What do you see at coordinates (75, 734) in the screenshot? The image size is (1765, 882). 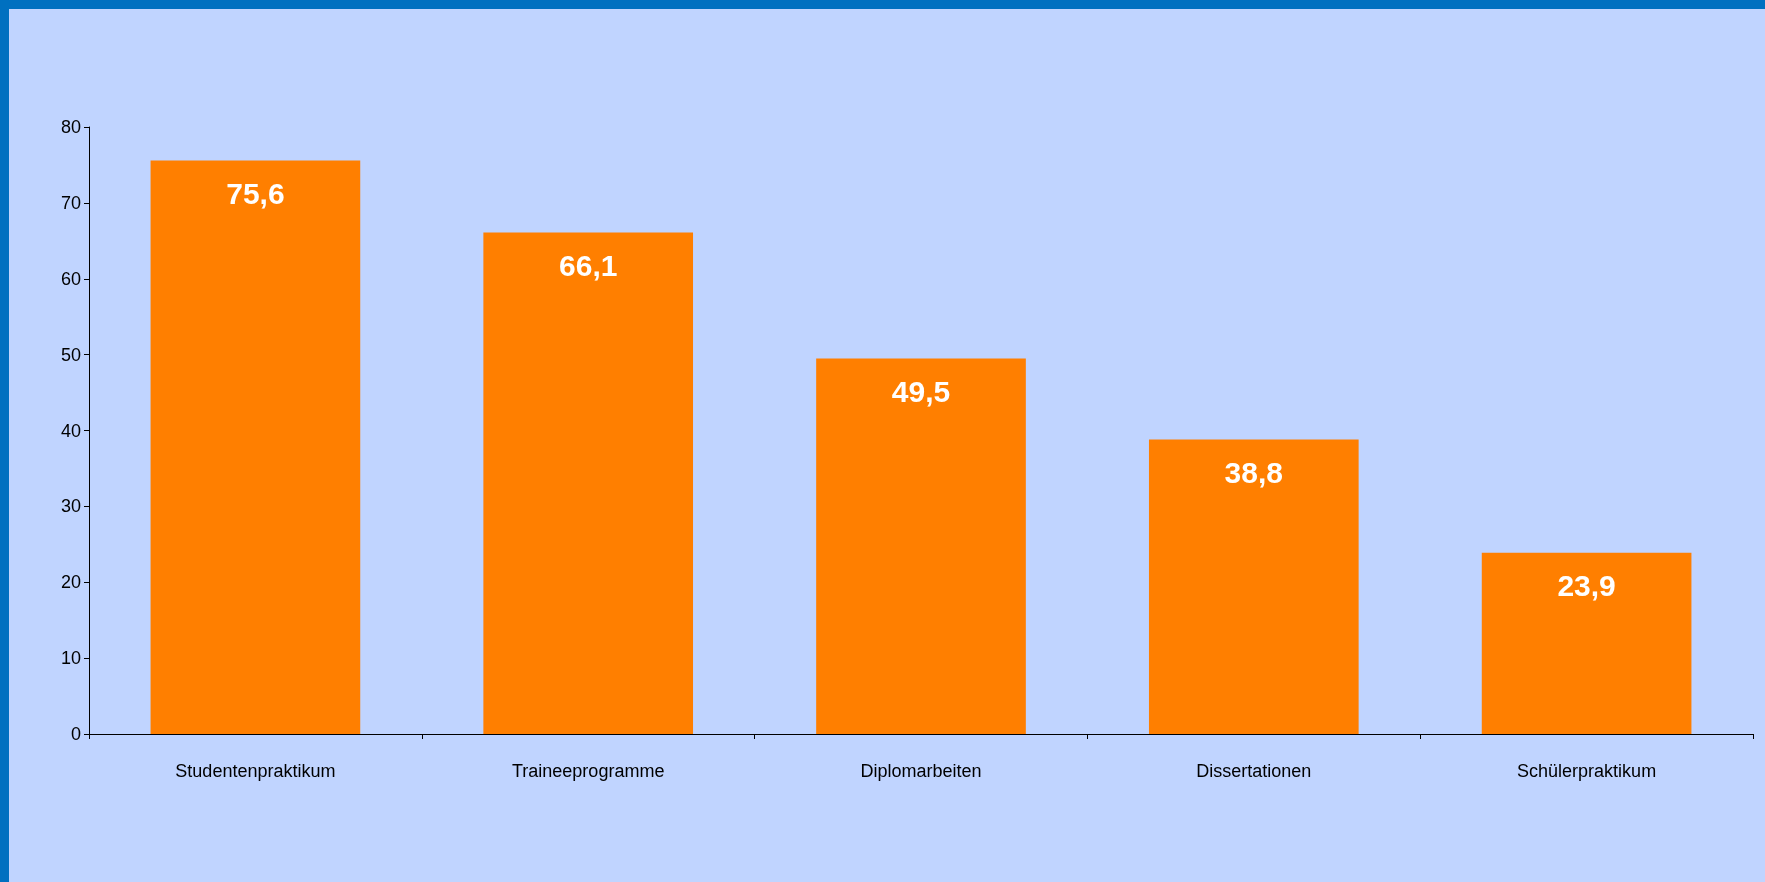 I see `y-tick-label: 0` at bounding box center [75, 734].